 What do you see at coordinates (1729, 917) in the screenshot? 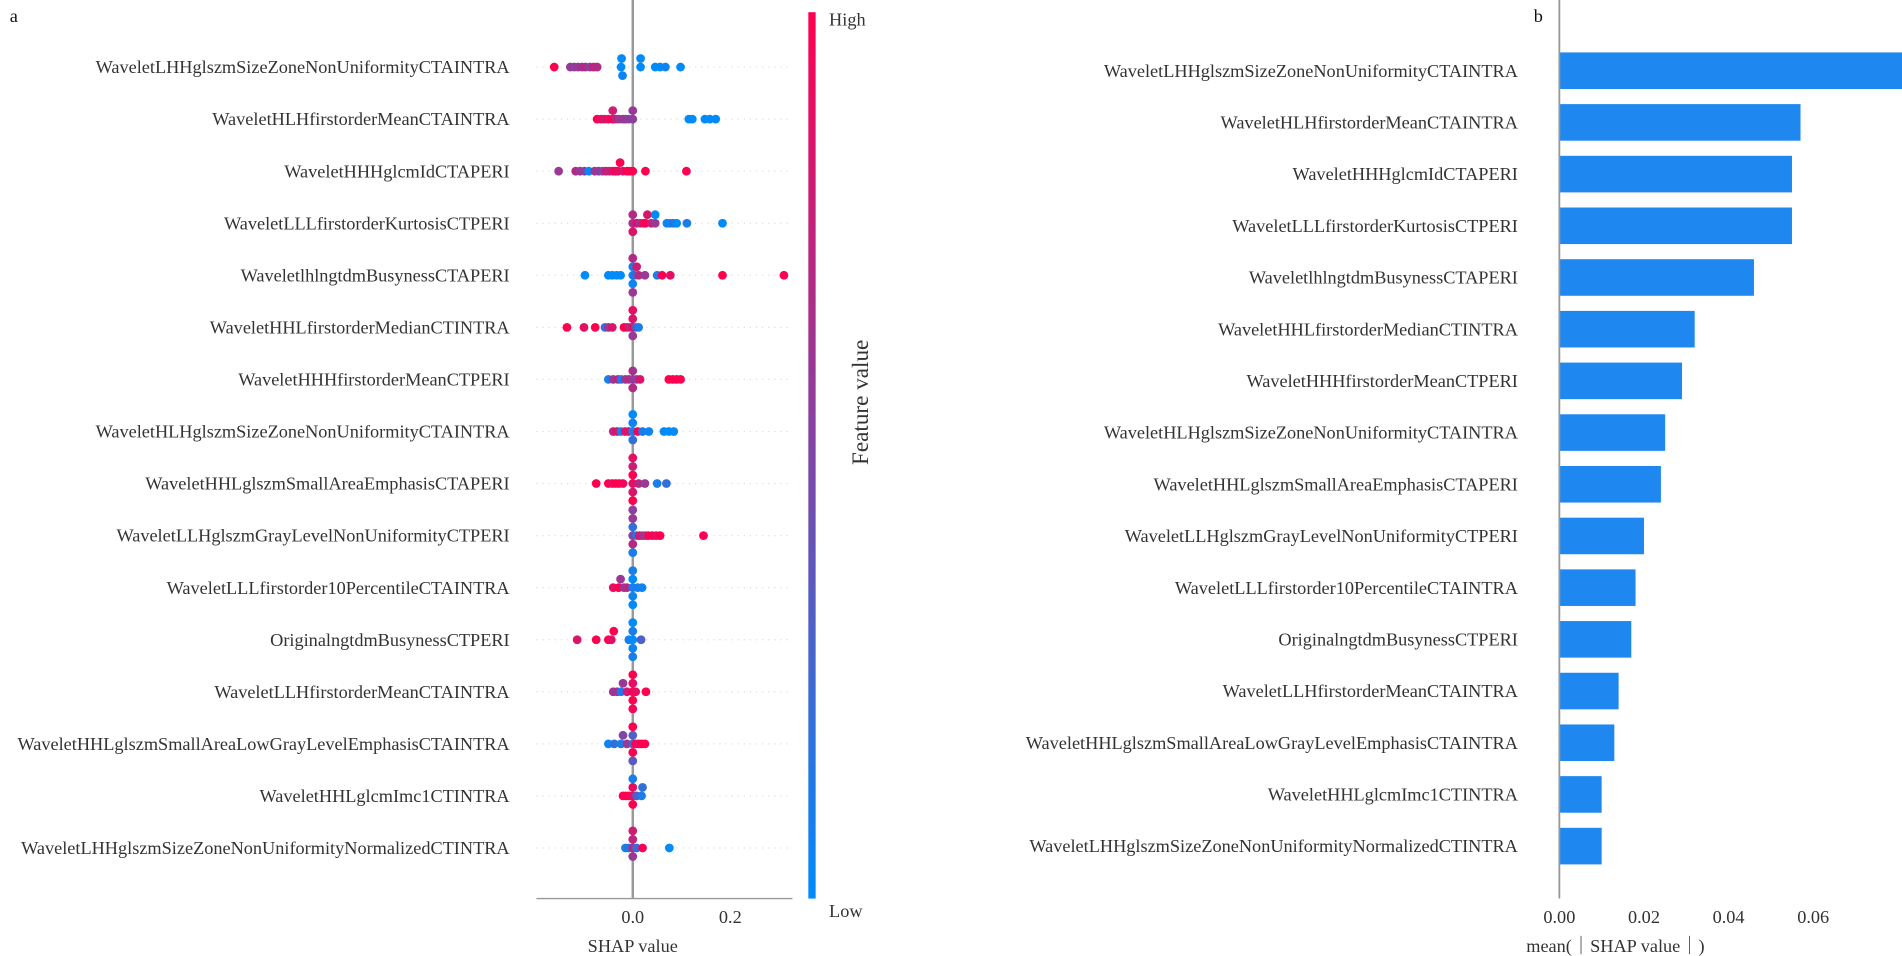
I see `x-tick-label: 0.04` at bounding box center [1729, 917].